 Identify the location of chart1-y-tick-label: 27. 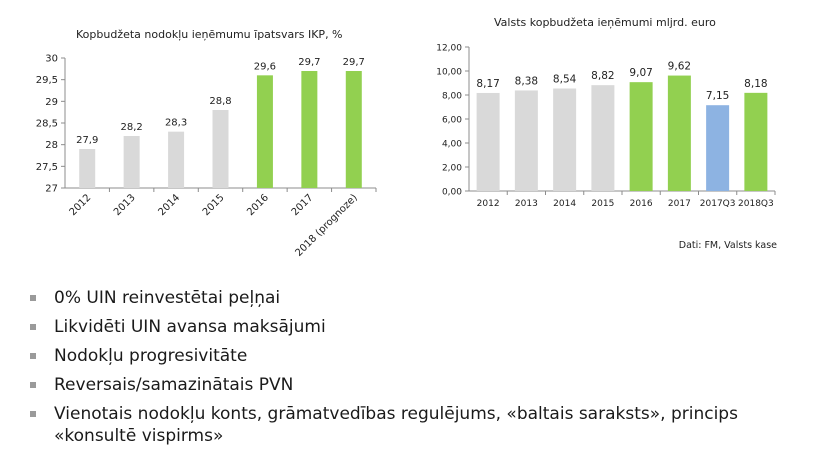
(51, 189).